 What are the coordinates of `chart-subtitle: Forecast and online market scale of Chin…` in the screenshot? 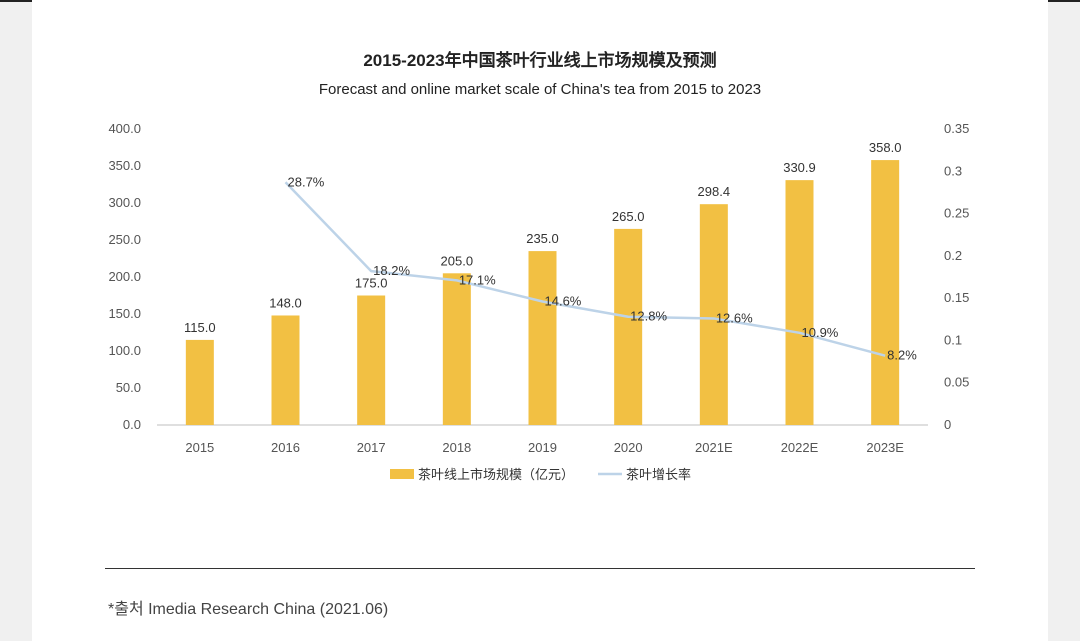 It's located at (540, 89).